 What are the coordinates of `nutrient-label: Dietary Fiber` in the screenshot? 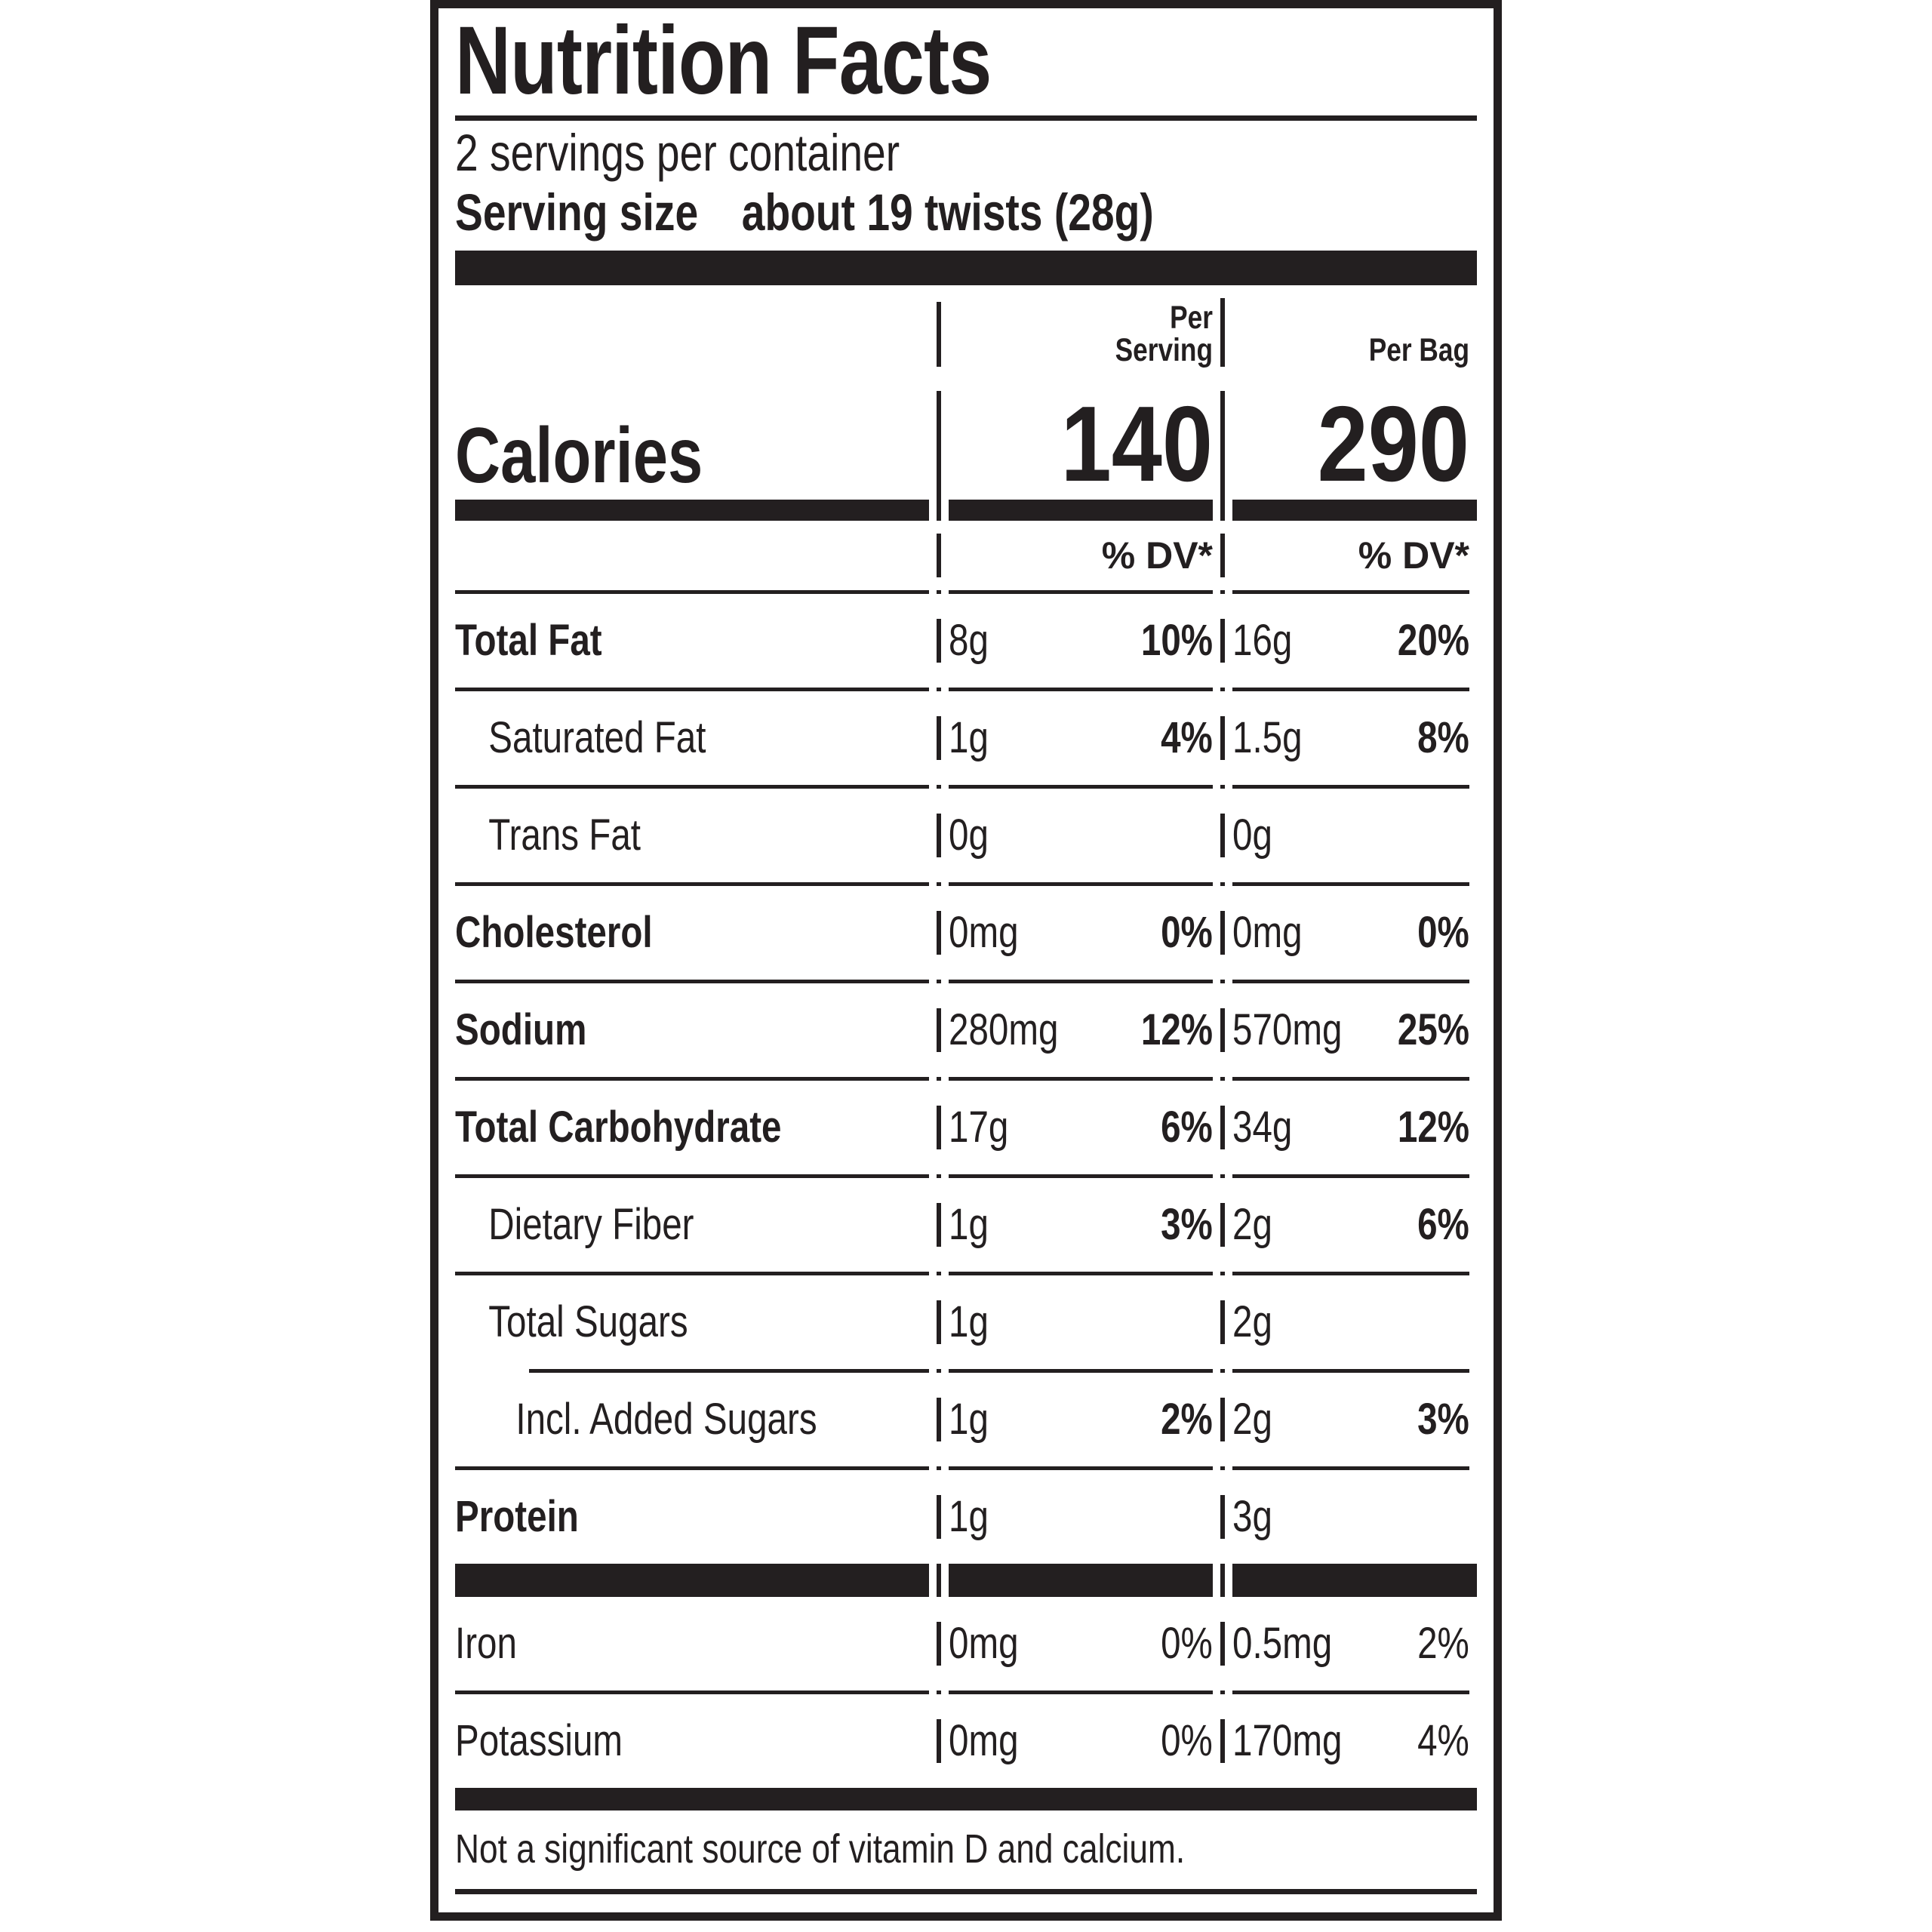 It's located at (591, 1224).